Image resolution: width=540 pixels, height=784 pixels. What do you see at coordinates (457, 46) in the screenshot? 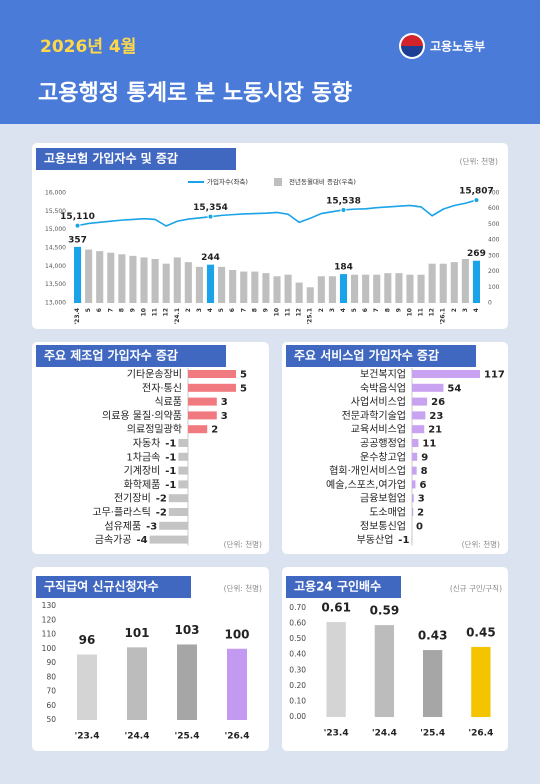
I see `logo-text: 고용노동부` at bounding box center [457, 46].